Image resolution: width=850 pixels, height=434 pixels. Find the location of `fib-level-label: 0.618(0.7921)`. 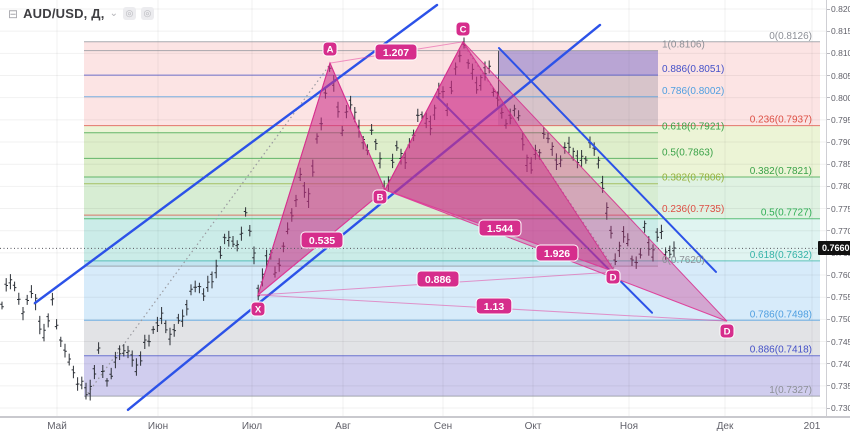

fib-level-label: 0.618(0.7921) is located at coordinates (693, 127).